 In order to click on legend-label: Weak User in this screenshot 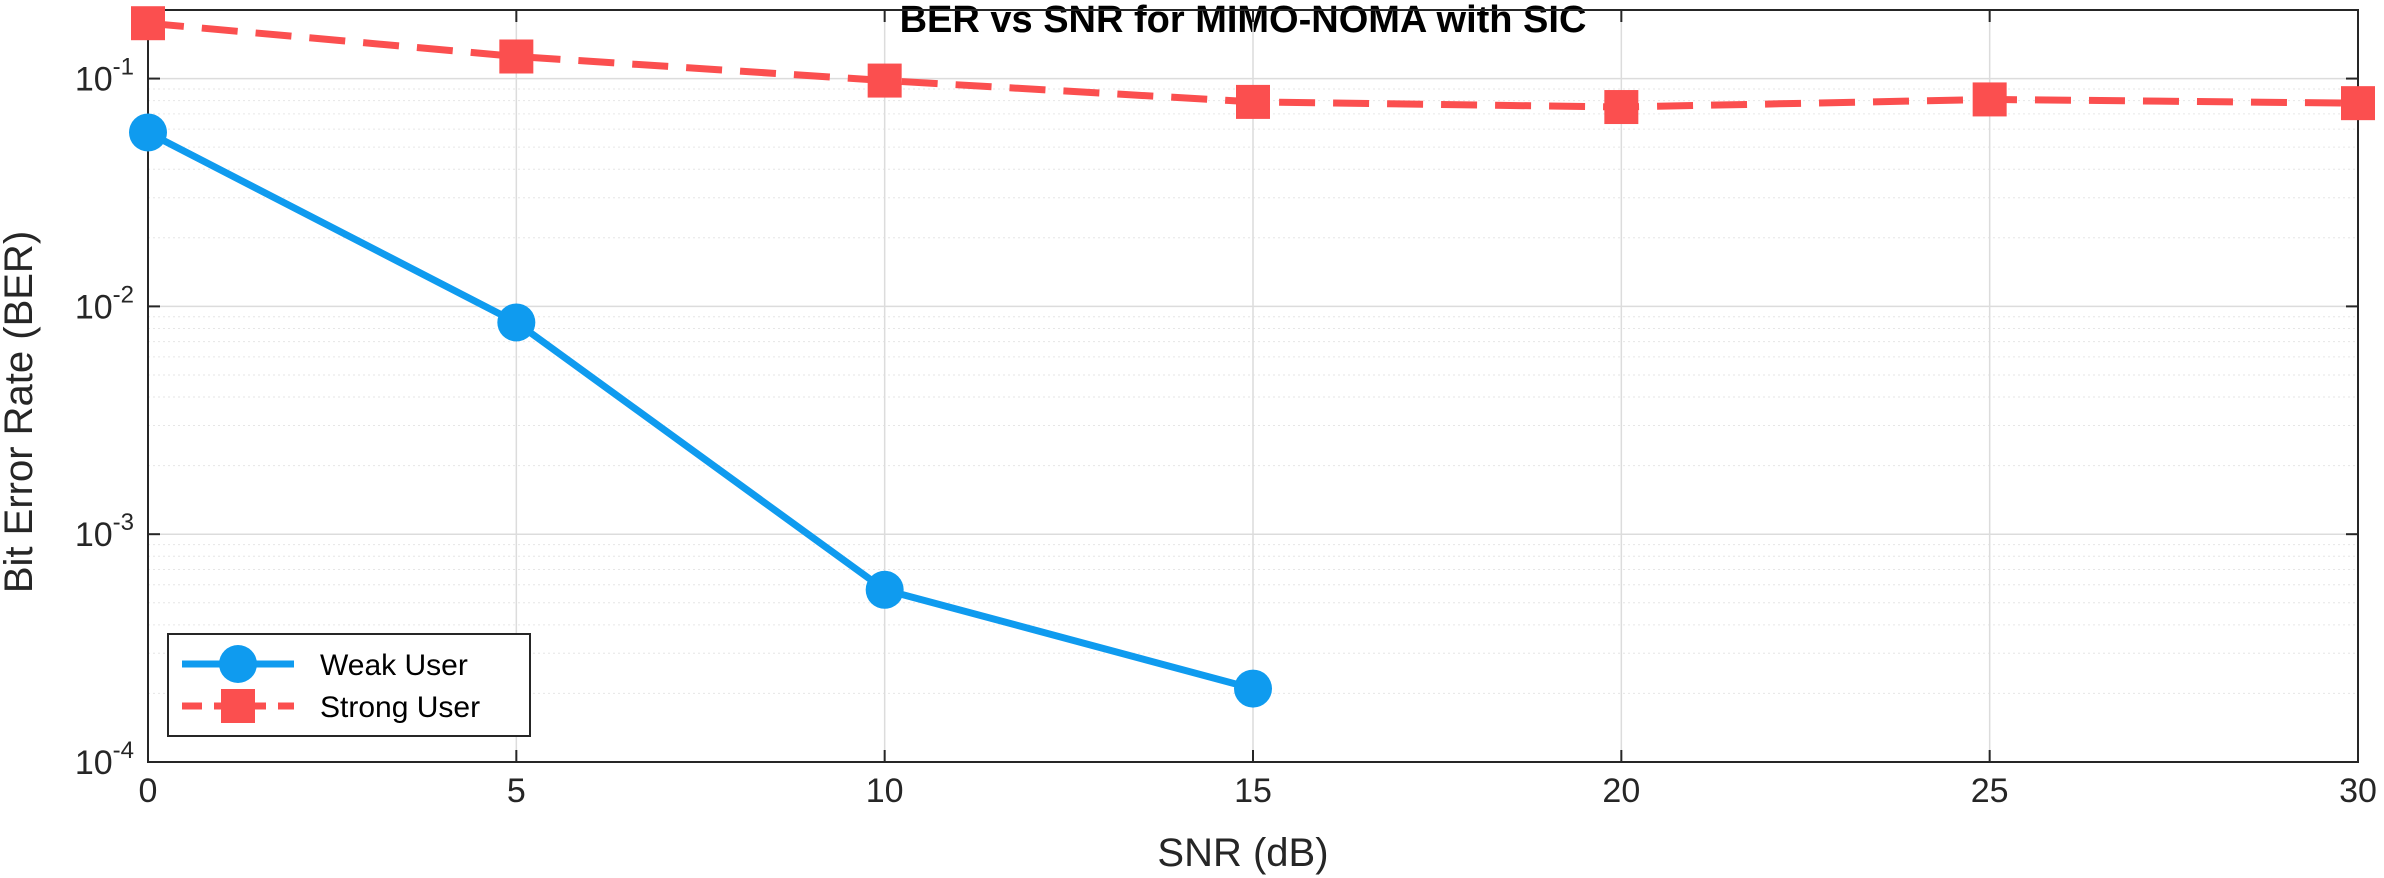, I will do `click(394, 665)`.